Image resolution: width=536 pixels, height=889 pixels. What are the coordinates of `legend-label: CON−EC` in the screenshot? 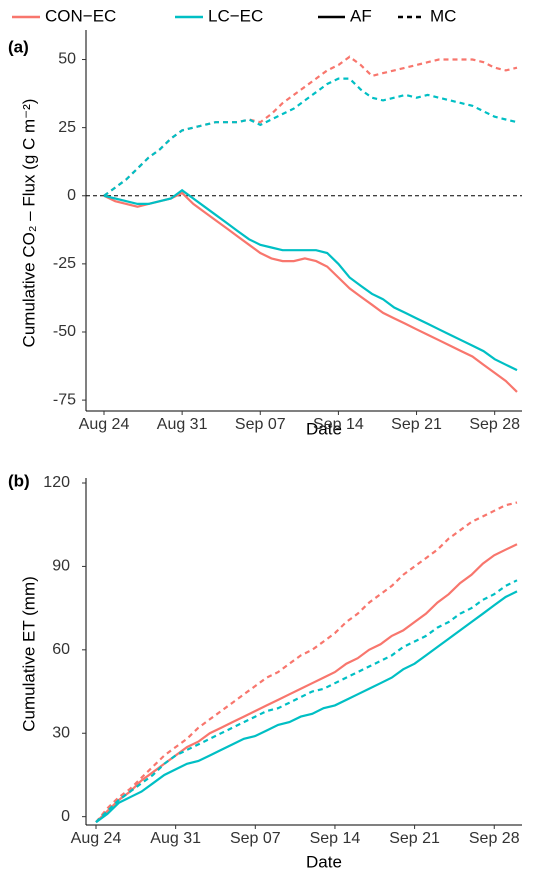 It's located at (80, 15).